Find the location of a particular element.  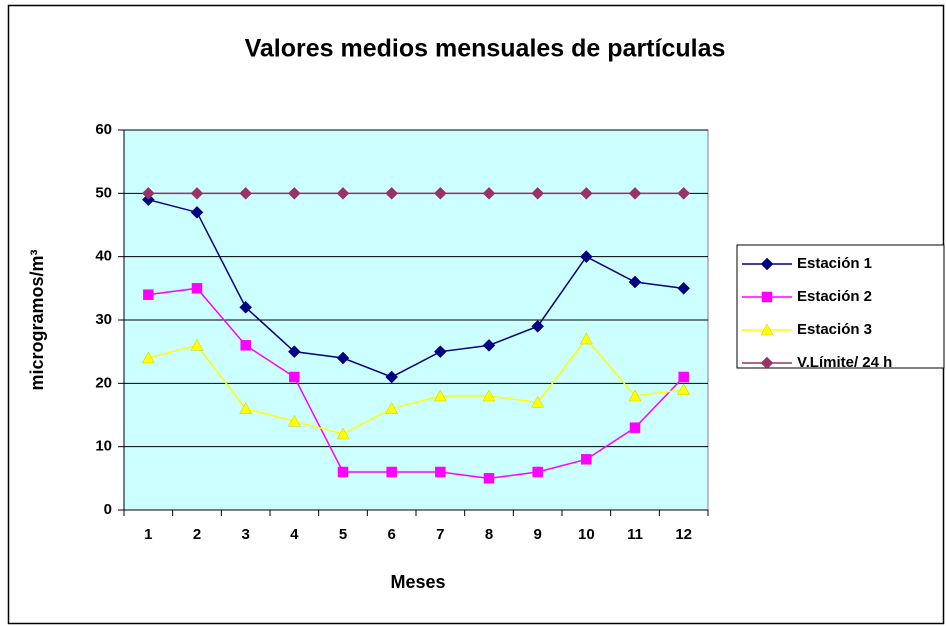

x-tick-label: 10 is located at coordinates (586, 534).